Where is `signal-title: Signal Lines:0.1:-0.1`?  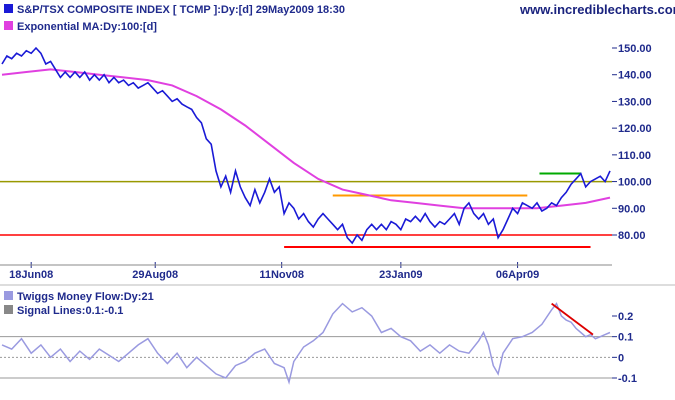
signal-title: Signal Lines:0.1:-0.1 is located at coordinates (70, 311).